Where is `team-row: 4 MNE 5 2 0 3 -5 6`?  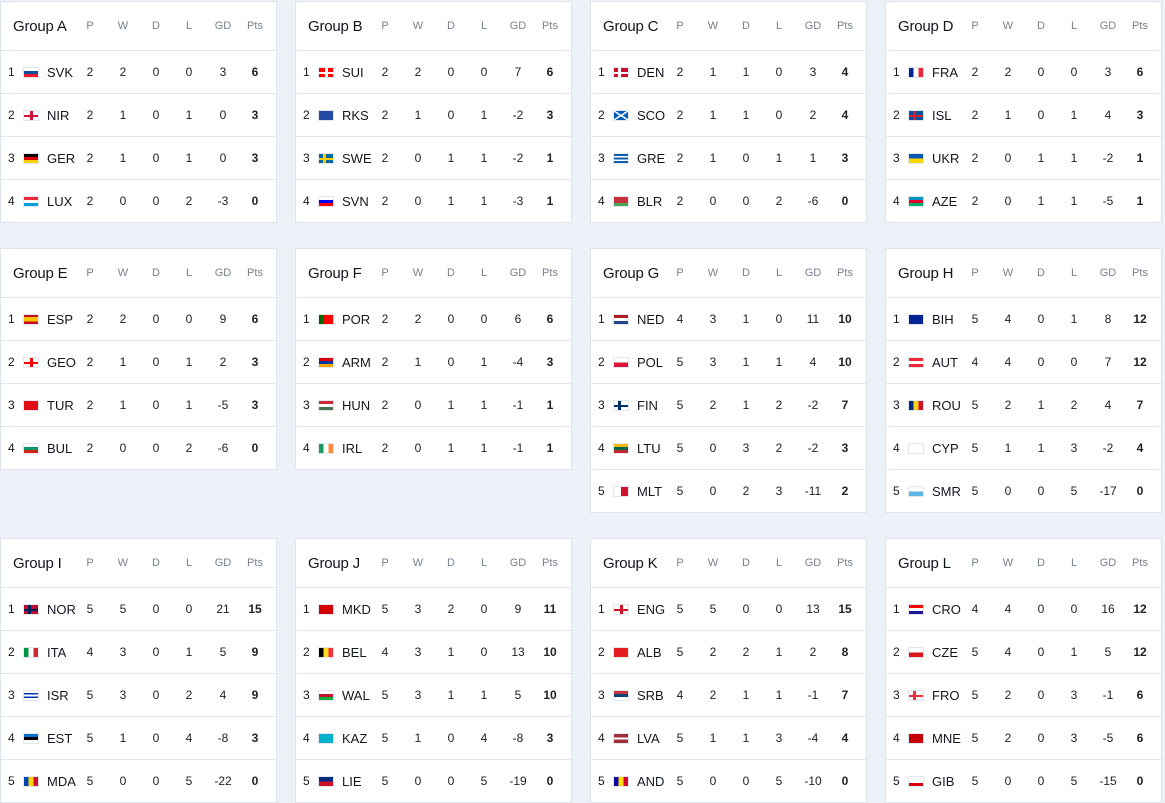
team-row: 4 MNE 5 2 0 3 -5 6 is located at coordinates (1023, 738).